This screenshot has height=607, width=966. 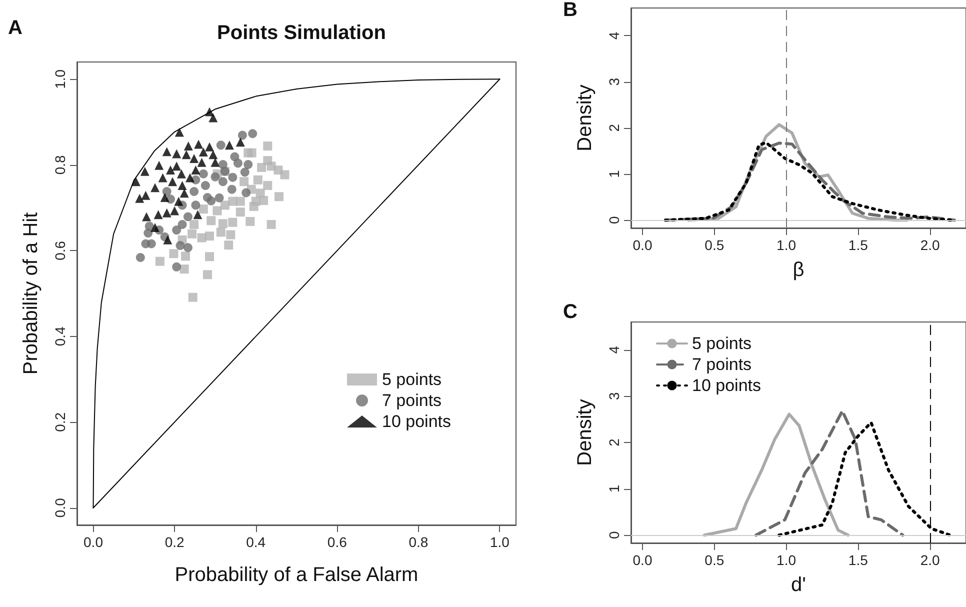 I want to click on y-tick-label: 0.0, so click(x=60, y=508).